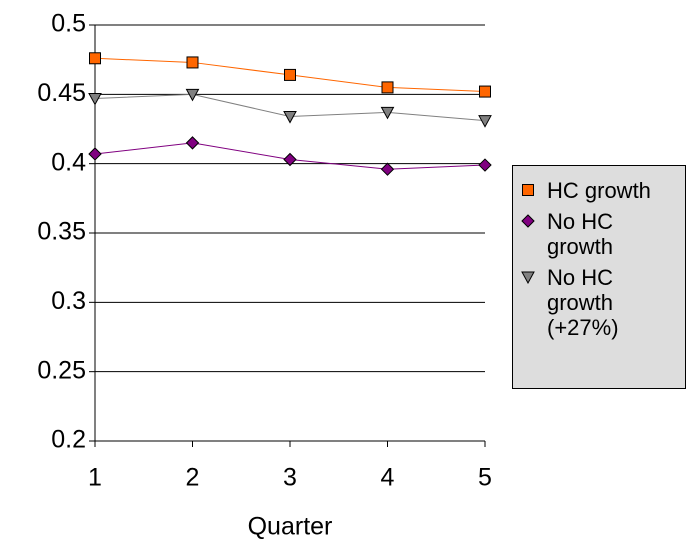  I want to click on x-tick-label: 3, so click(290, 478).